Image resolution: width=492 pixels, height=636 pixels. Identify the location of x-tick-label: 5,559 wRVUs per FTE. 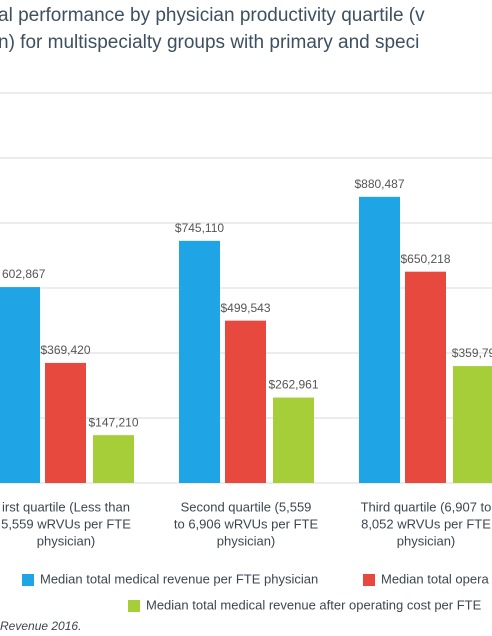
(66, 523).